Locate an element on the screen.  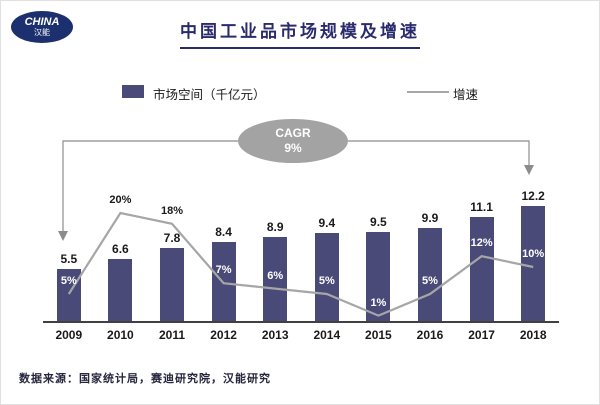
cagr-badge: CAGR 9% is located at coordinates (293, 141).